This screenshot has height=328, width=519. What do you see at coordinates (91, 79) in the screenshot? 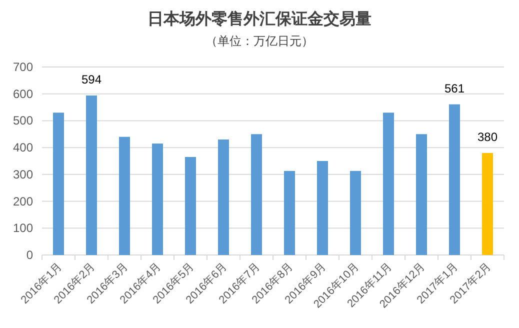
I see `data-label: 594` at bounding box center [91, 79].